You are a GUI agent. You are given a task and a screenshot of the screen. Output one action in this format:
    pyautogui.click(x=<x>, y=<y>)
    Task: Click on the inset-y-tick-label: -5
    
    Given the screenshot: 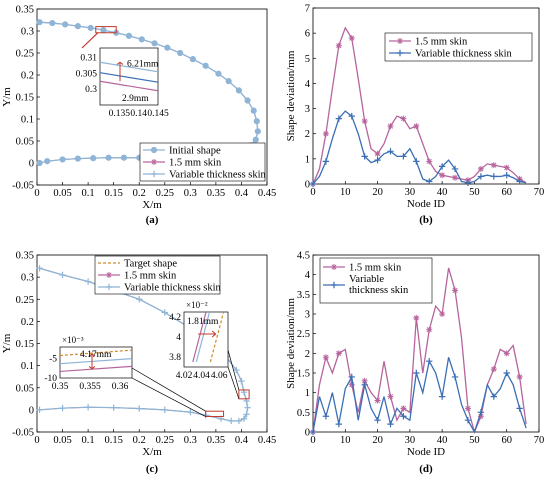 What is the action you would take?
    pyautogui.click(x=53, y=360)
    